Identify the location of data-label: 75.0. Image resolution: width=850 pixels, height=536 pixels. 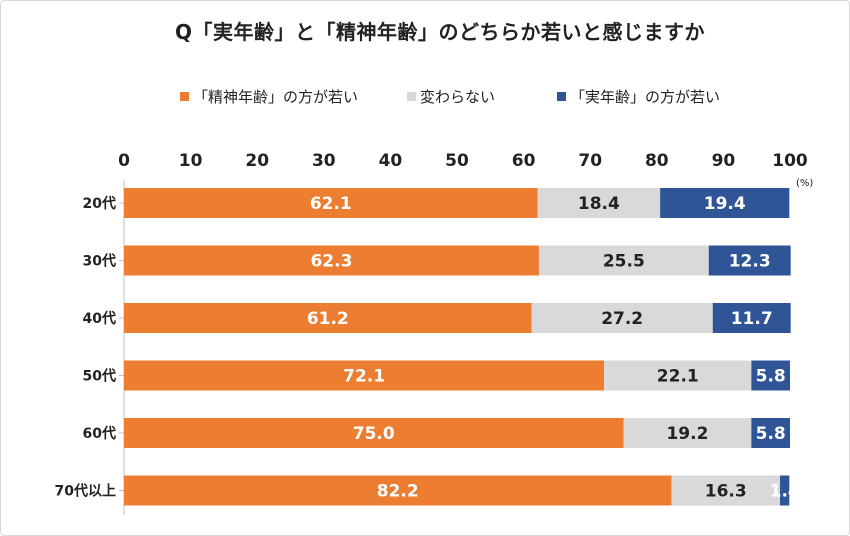
(374, 434).